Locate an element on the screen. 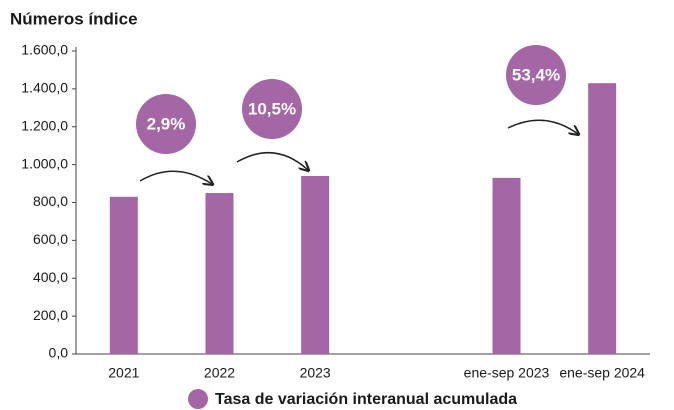 Image resolution: width=674 pixels, height=410 pixels. y-tick-label: 400,0 is located at coordinates (50, 277).